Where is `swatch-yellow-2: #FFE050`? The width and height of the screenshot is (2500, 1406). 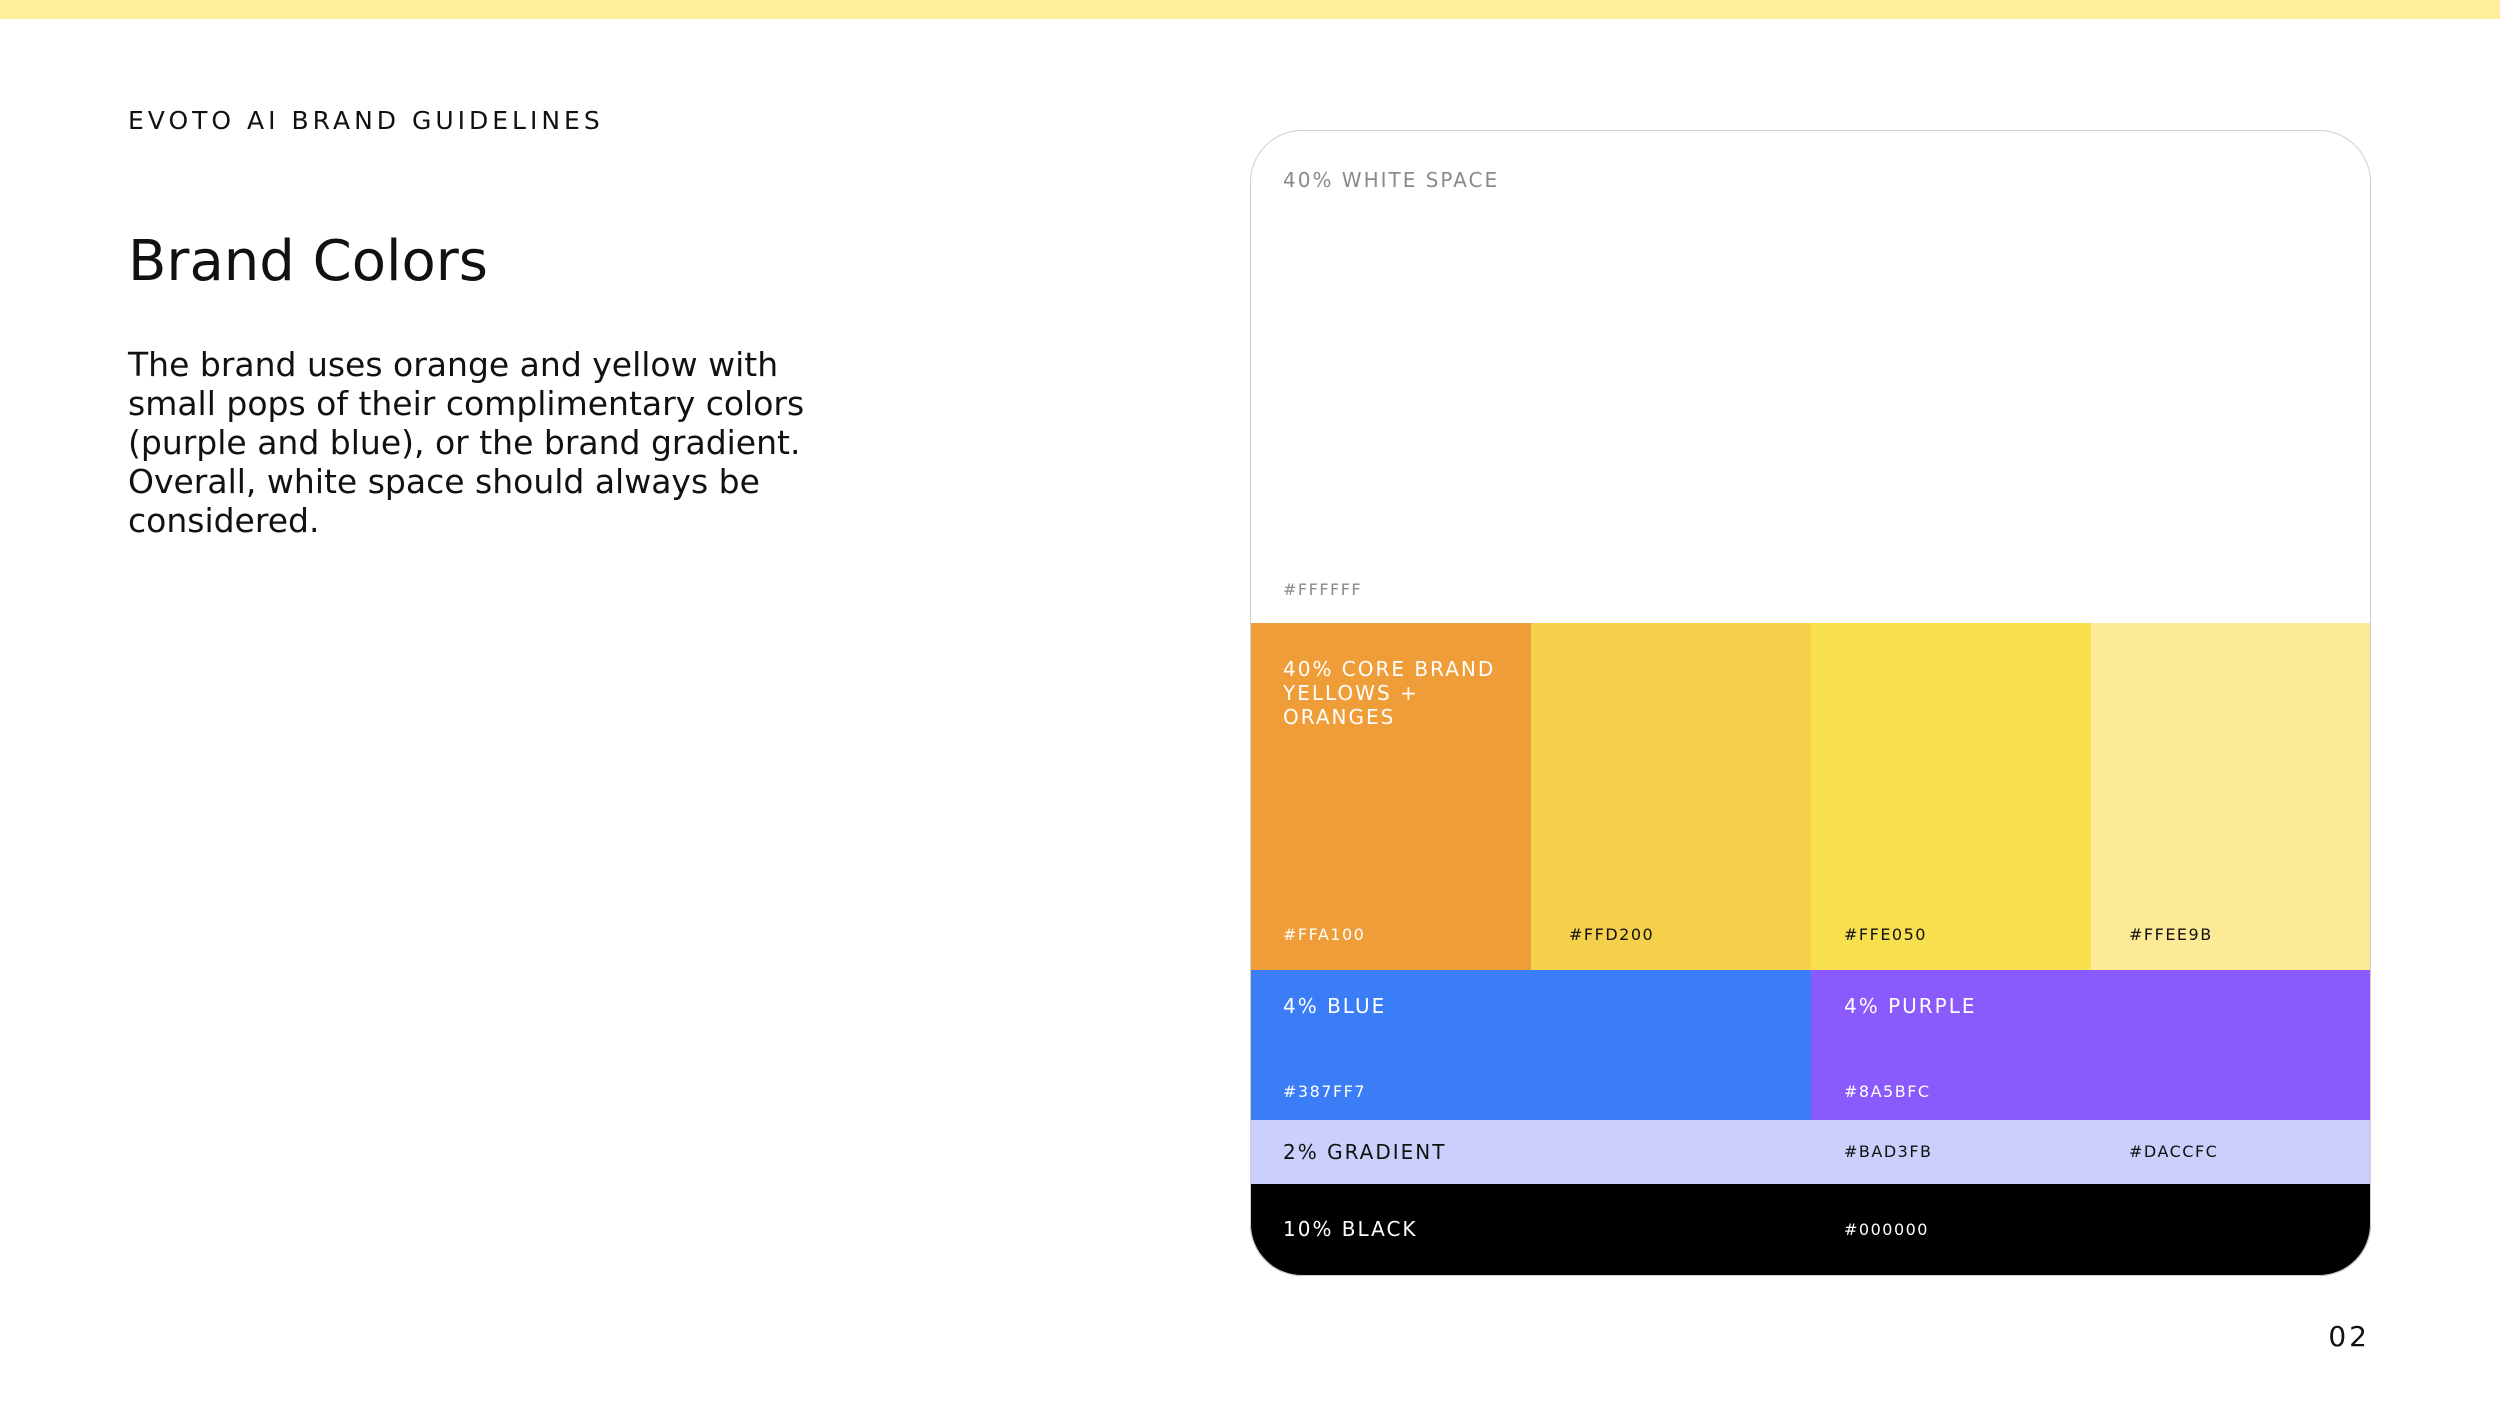 swatch-yellow-2: #FFE050 is located at coordinates (1951, 796).